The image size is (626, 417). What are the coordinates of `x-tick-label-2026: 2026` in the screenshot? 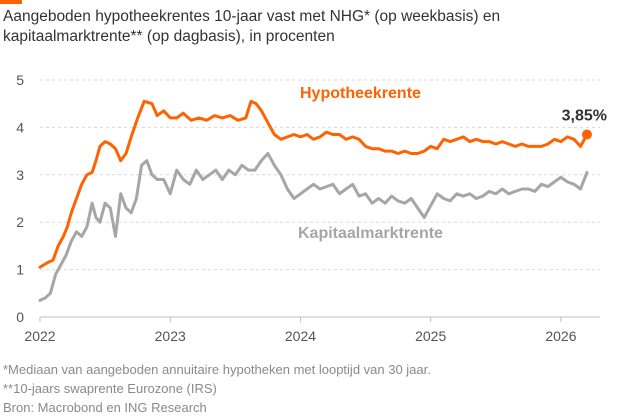 It's located at (560, 336).